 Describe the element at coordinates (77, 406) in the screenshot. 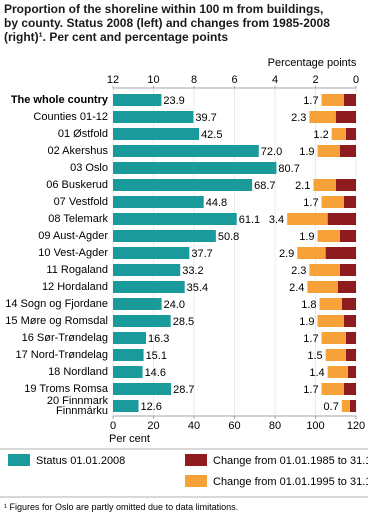

I see `category-label: 20 Finnmark Finnmárku` at that location.